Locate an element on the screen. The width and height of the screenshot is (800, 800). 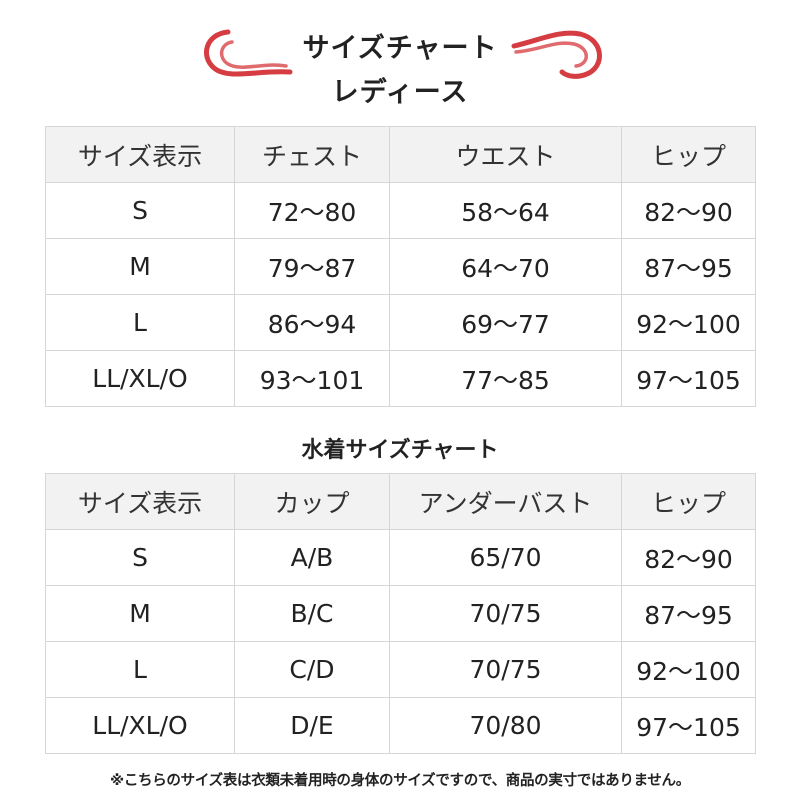
table-header-row: サイズ表示 カップ アンダーバスト ヒップ is located at coordinates (400, 501).